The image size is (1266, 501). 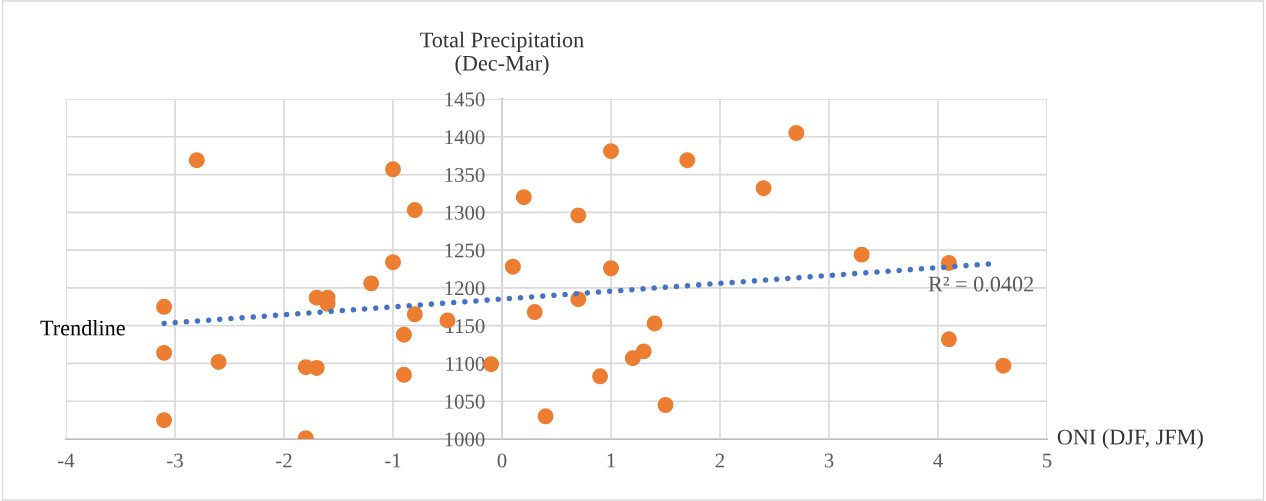 I want to click on annotation: R² = 0.0402, so click(x=981, y=284).